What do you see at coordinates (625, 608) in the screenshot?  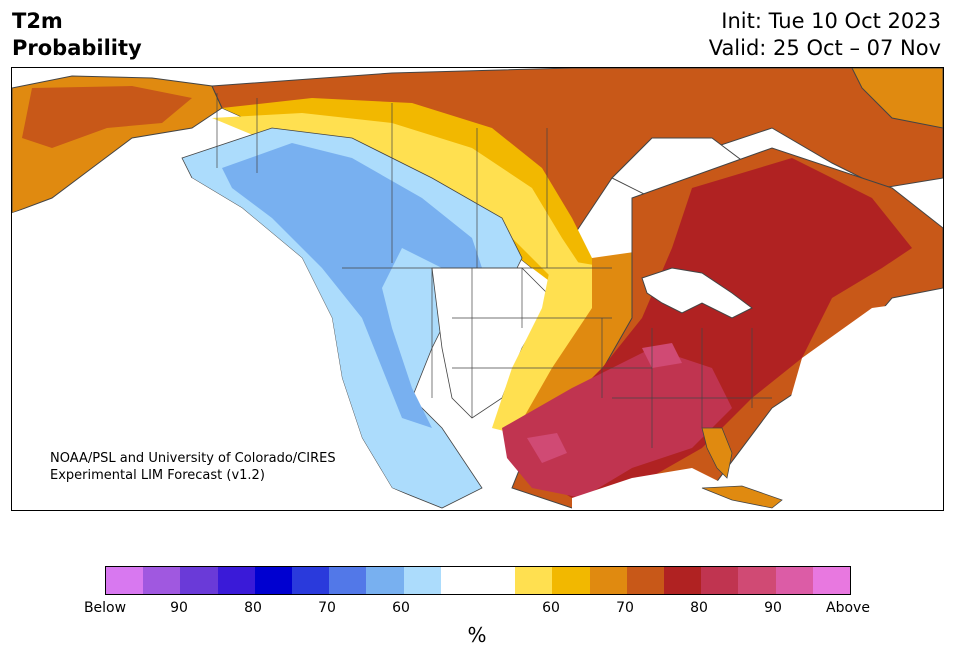 I see `colorbar-tick-above-70: 70` at bounding box center [625, 608].